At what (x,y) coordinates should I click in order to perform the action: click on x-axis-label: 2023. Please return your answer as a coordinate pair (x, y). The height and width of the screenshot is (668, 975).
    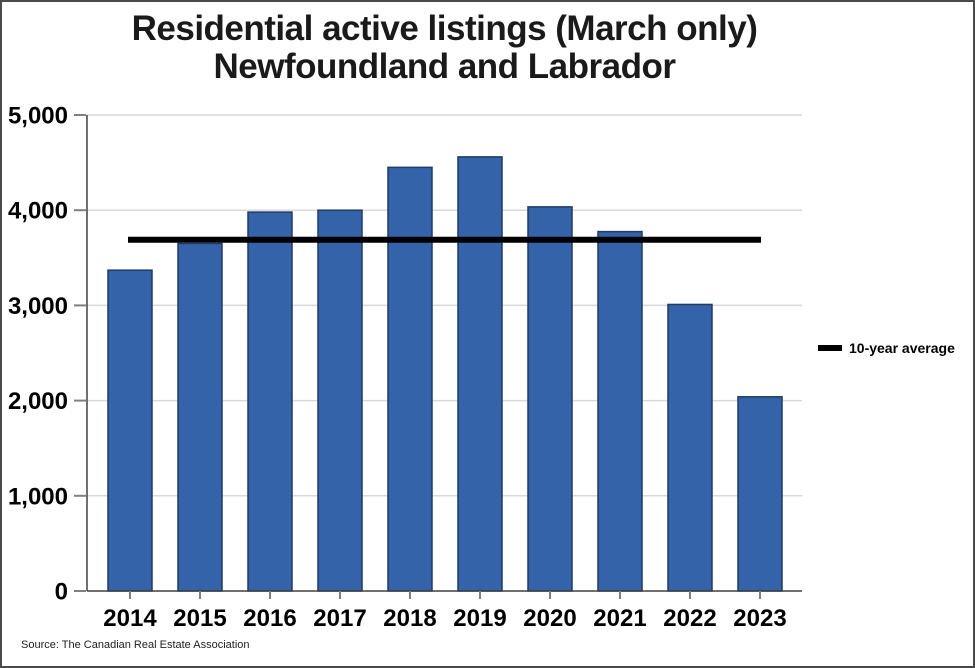
    Looking at the image, I should click on (759, 618).